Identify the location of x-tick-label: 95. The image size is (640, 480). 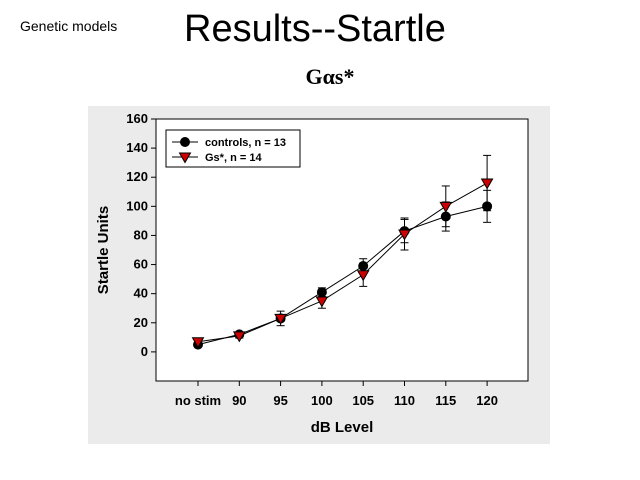
(280, 400).